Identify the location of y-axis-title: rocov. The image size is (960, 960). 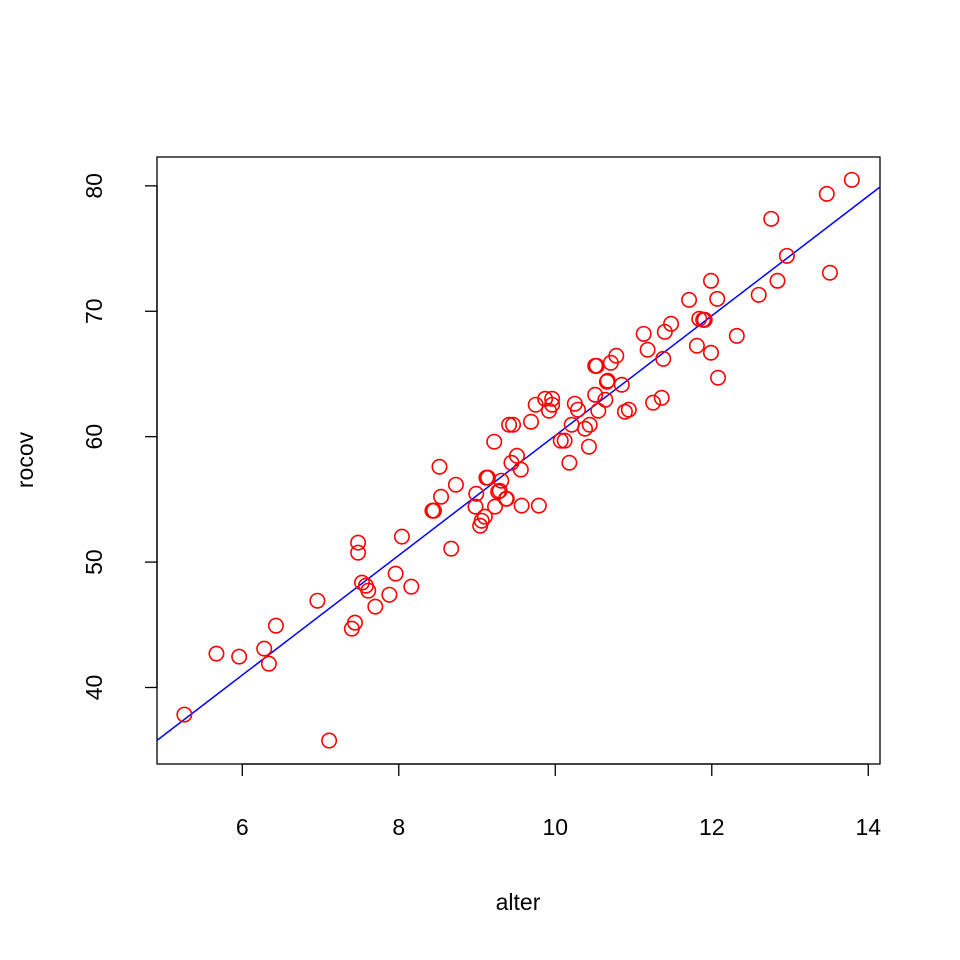
(25, 459).